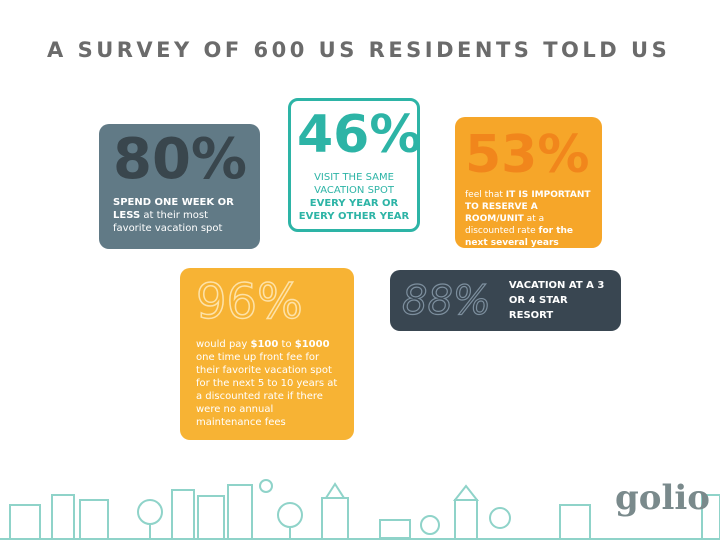  What do you see at coordinates (359, 135) in the screenshot?
I see `stat-value: 46%` at bounding box center [359, 135].